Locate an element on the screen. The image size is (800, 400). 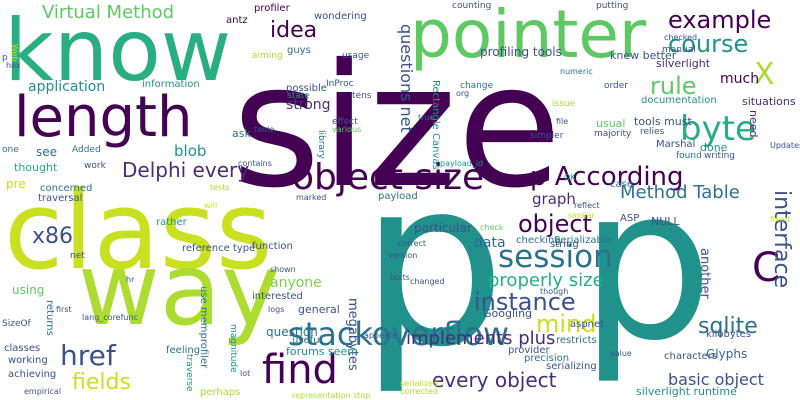
word-know: know is located at coordinates (118, 51).